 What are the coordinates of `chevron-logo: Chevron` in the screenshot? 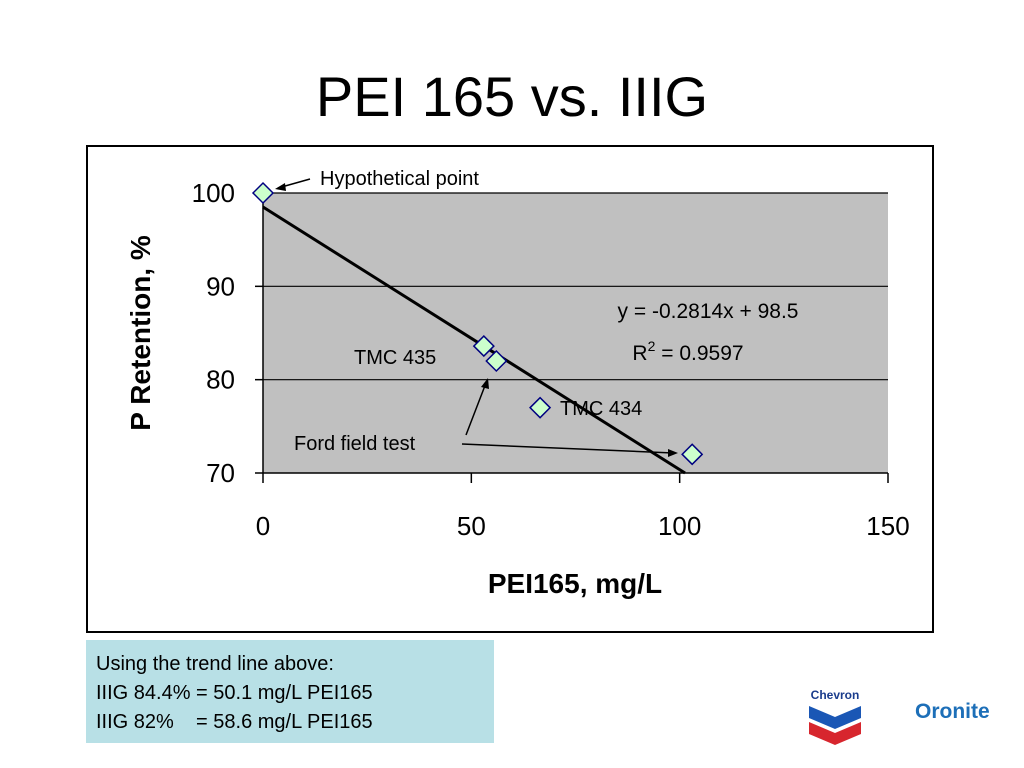 It's located at (835, 718).